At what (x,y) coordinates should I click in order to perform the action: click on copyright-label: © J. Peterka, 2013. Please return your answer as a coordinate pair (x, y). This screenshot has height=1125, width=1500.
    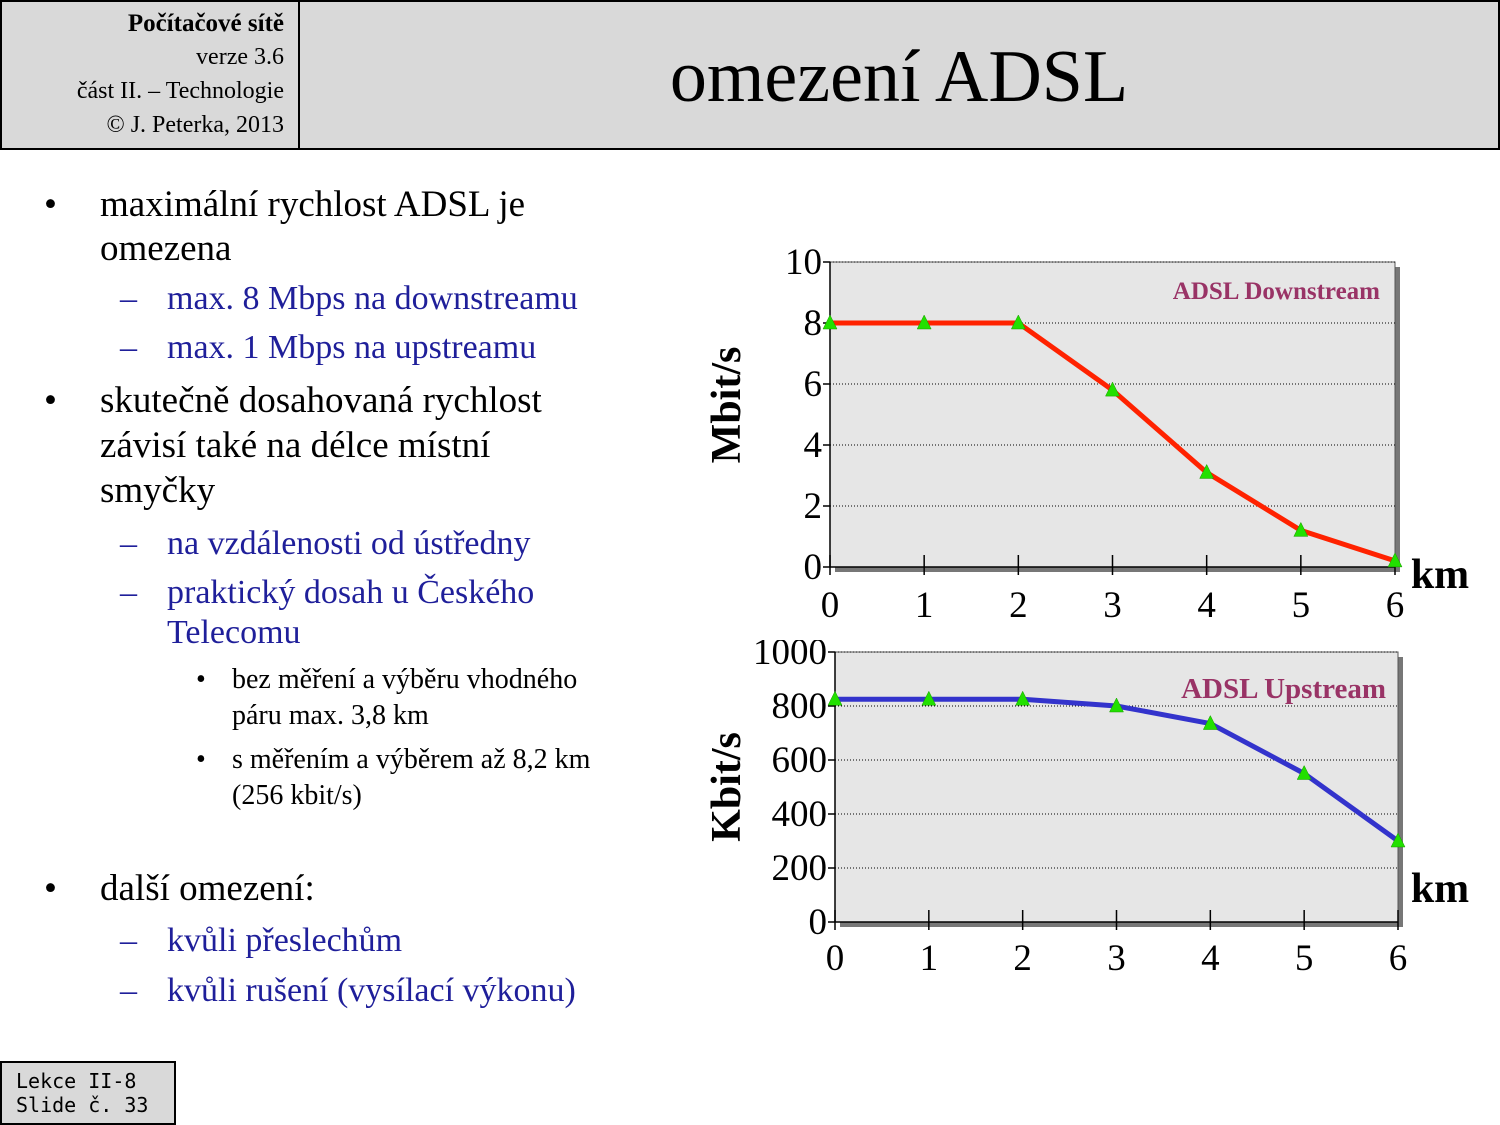
    Looking at the image, I should click on (195, 125).